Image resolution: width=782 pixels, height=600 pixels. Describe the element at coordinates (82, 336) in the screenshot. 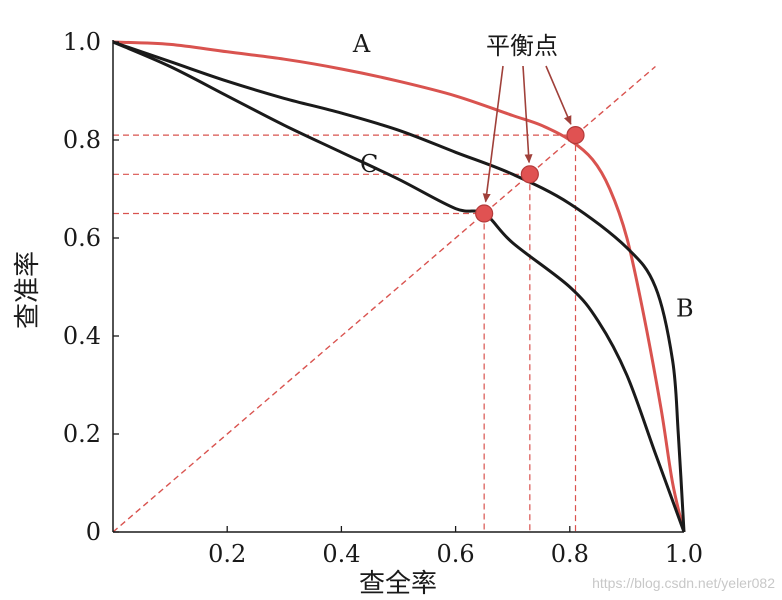

I see `y-tick-label-2: 0.4` at that location.